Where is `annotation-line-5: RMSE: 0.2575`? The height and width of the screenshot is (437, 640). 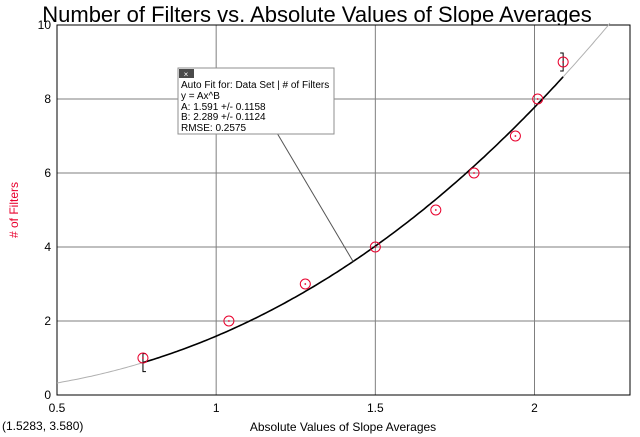 annotation-line-5: RMSE: 0.2575 is located at coordinates (213, 128).